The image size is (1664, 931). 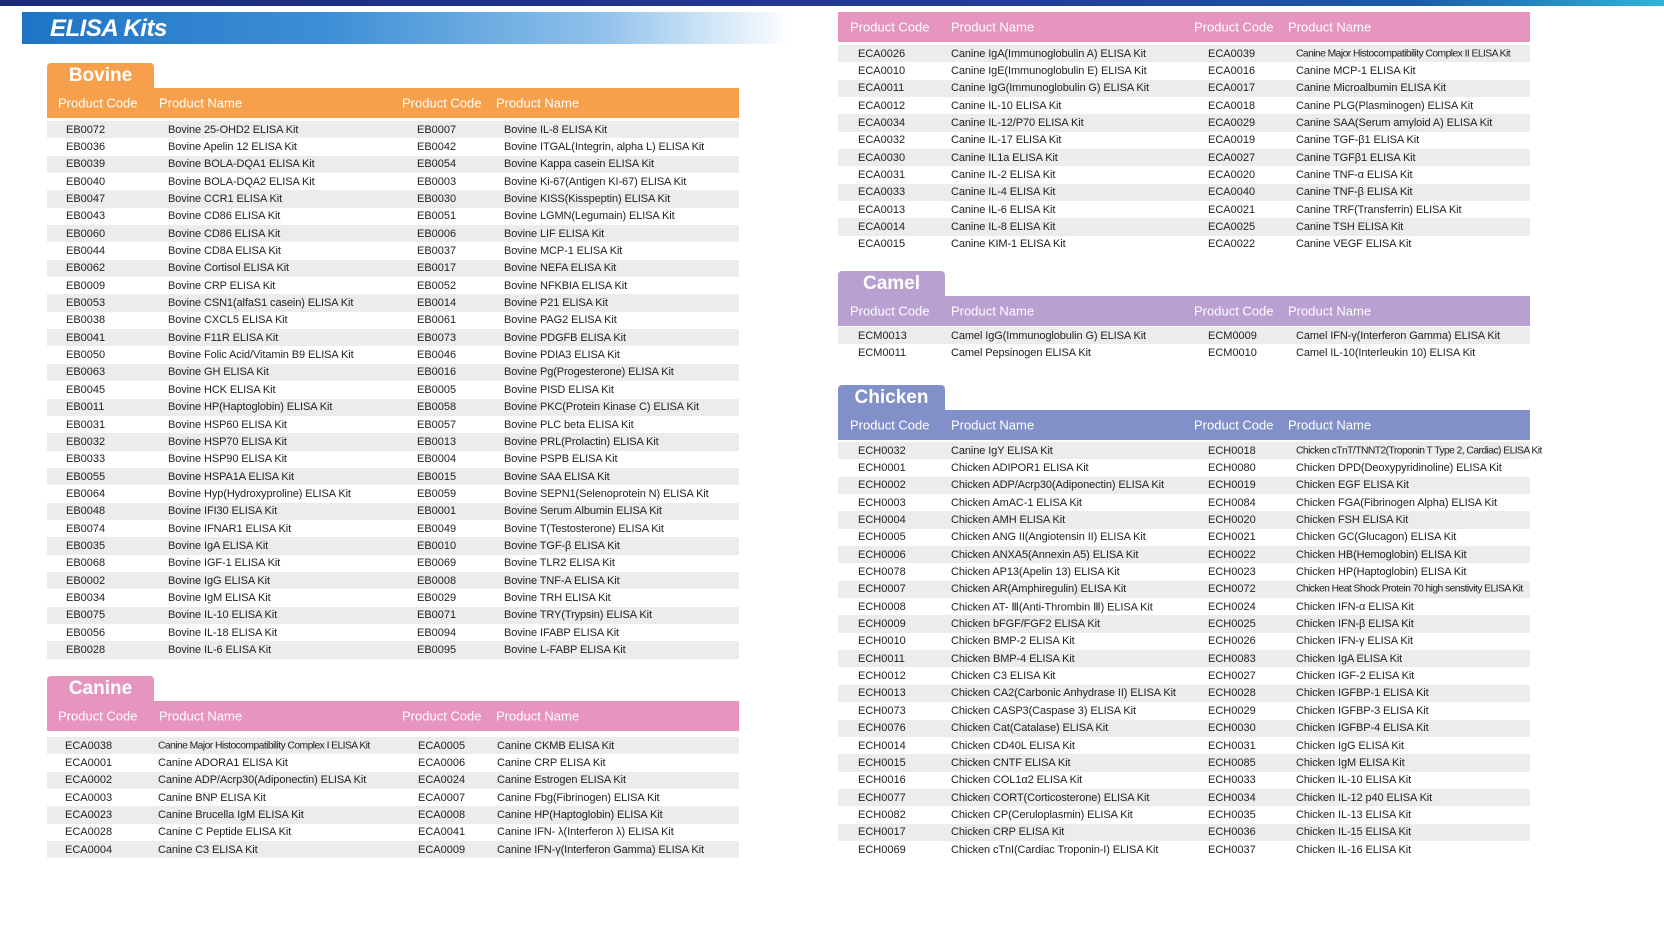 I want to click on product-code: ECA0014, so click(x=882, y=227).